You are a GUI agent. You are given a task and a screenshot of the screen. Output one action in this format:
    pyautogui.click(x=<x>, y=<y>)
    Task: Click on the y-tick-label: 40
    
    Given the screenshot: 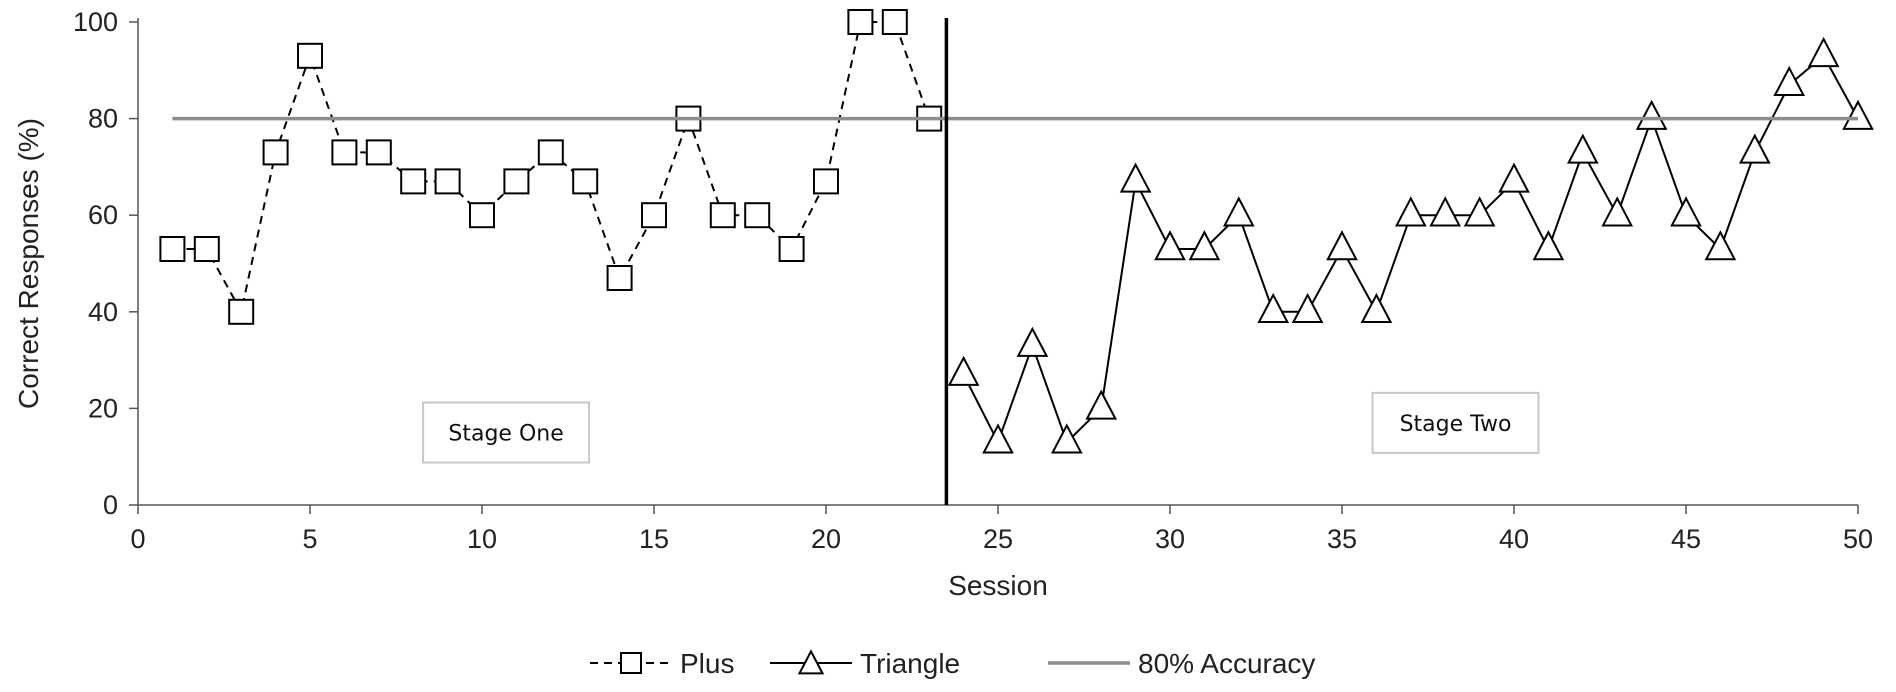 What is the action you would take?
    pyautogui.click(x=103, y=312)
    